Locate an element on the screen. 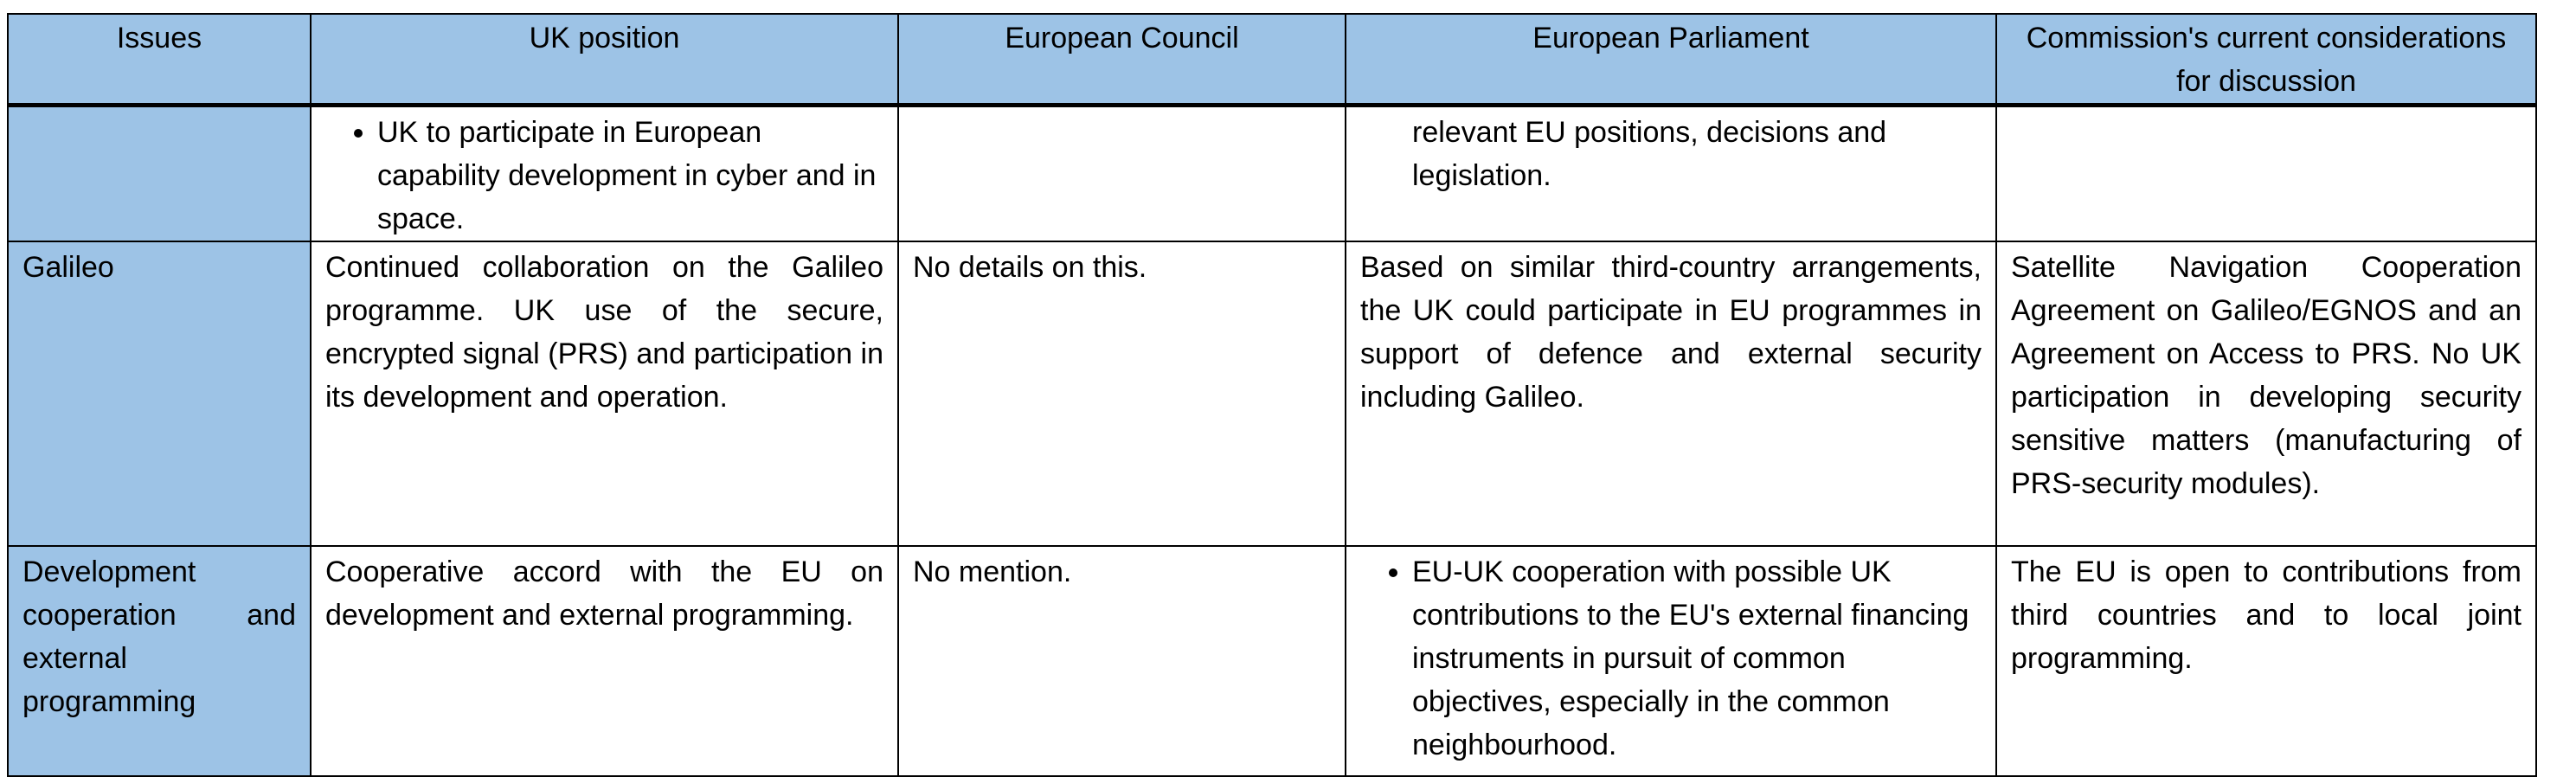 The image size is (2576, 777). council-cell: No details on this. is located at coordinates (1122, 394).